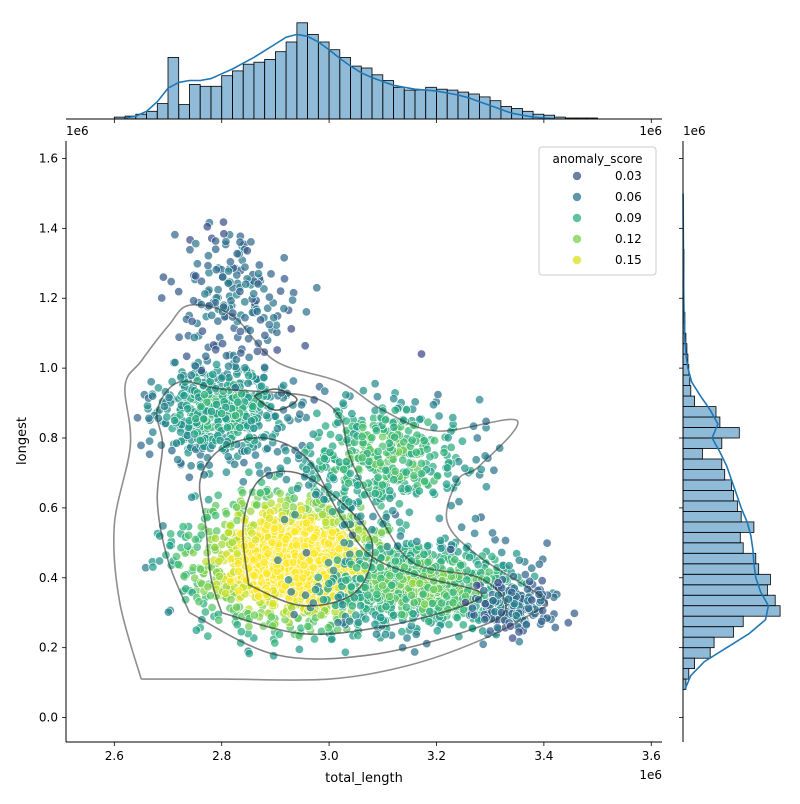 Image resolution: width=800 pixels, height=804 pixels. I want to click on y-tick-label: 1.6, so click(48, 158).